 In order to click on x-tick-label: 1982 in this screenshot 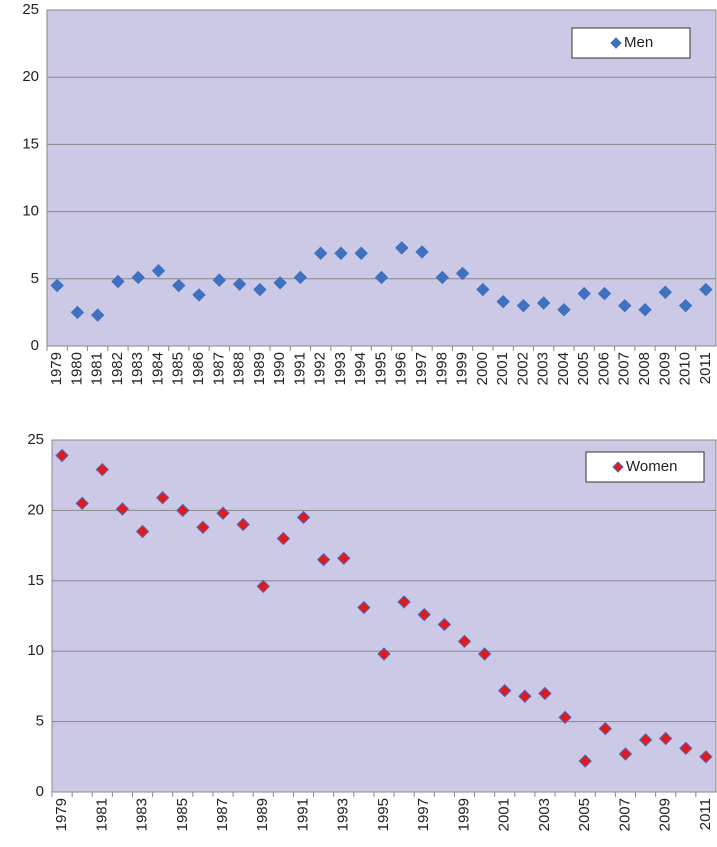, I will do `click(117, 368)`.